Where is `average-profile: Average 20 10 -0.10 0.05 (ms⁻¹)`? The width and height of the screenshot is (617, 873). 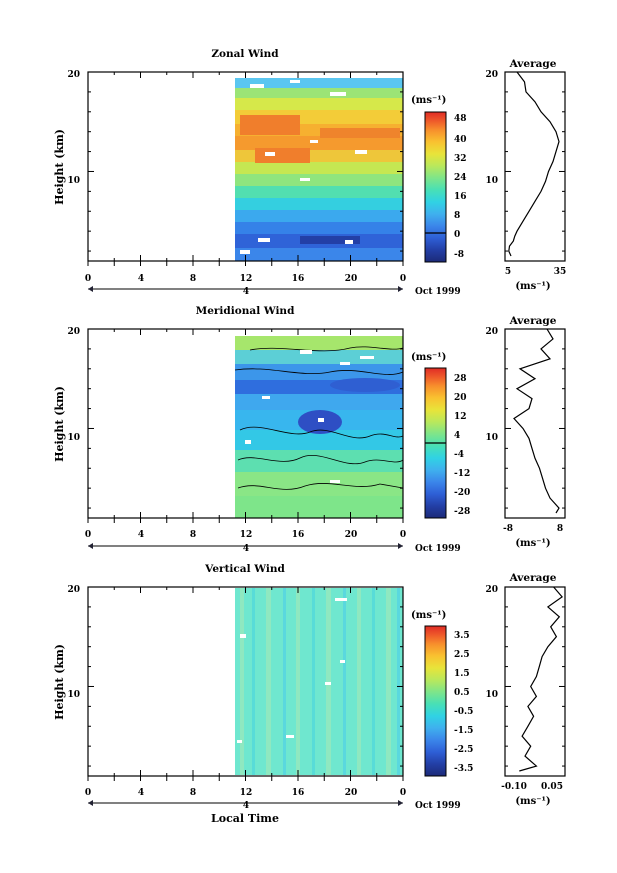 average-profile: Average 20 10 -0.10 0.05 (ms⁻¹) is located at coordinates (525, 689).